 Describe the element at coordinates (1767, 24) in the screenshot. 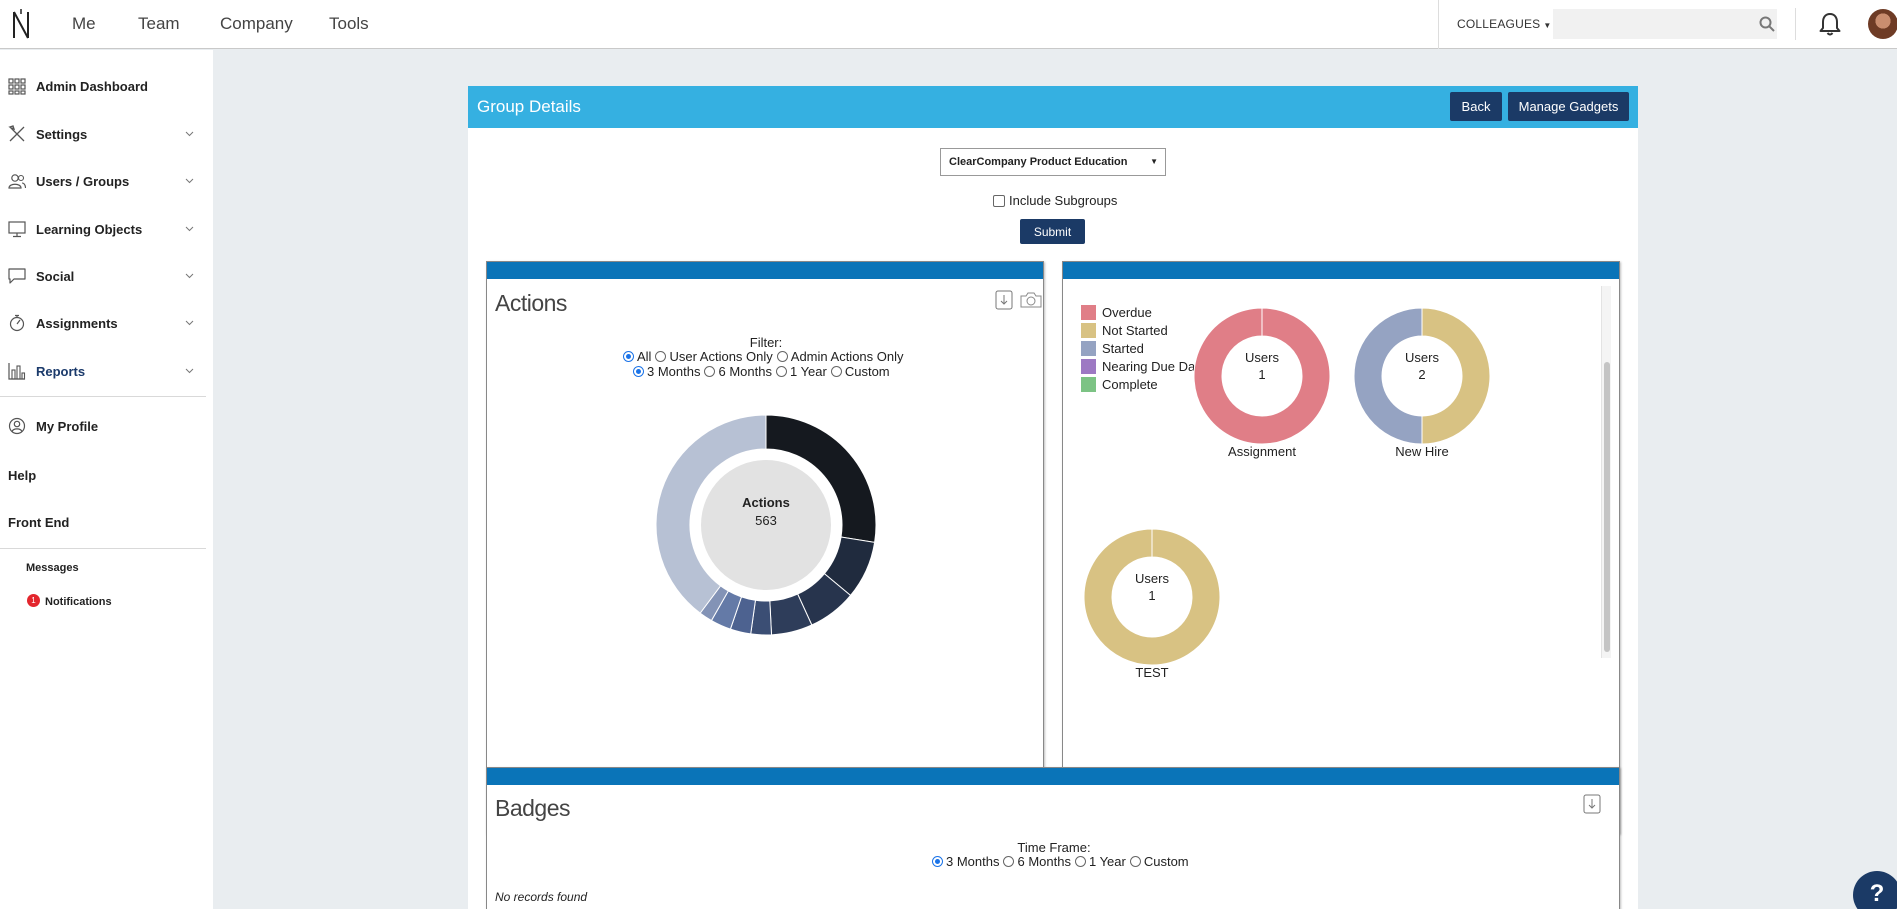

I see `search-icon` at that location.